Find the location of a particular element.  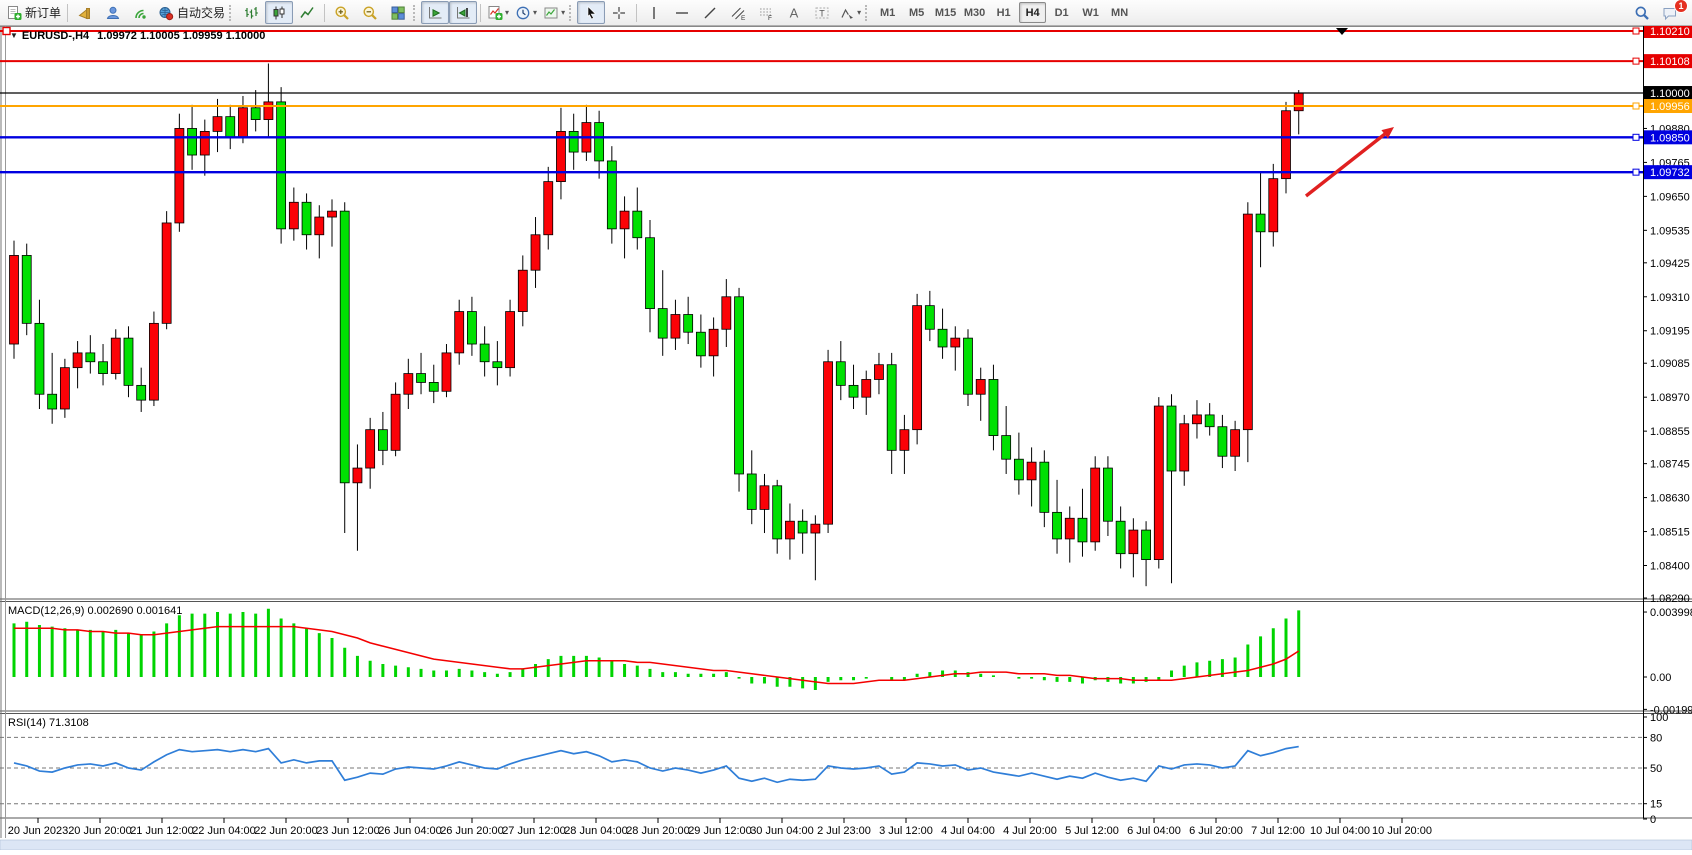

svg-text: 1.10000 is located at coordinates (1670, 94).